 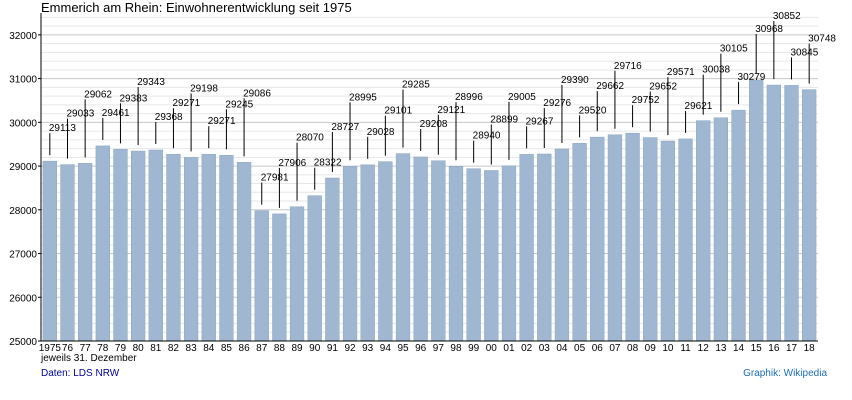 What do you see at coordinates (822, 39) in the screenshot?
I see `value-label: 30748` at bounding box center [822, 39].